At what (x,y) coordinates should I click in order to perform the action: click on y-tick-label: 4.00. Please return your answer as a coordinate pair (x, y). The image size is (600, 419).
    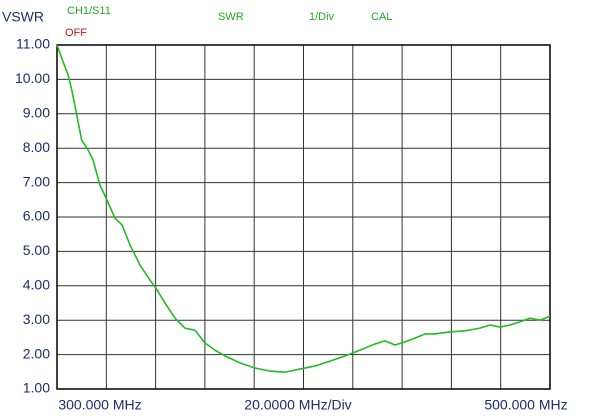
    Looking at the image, I should click on (36, 285).